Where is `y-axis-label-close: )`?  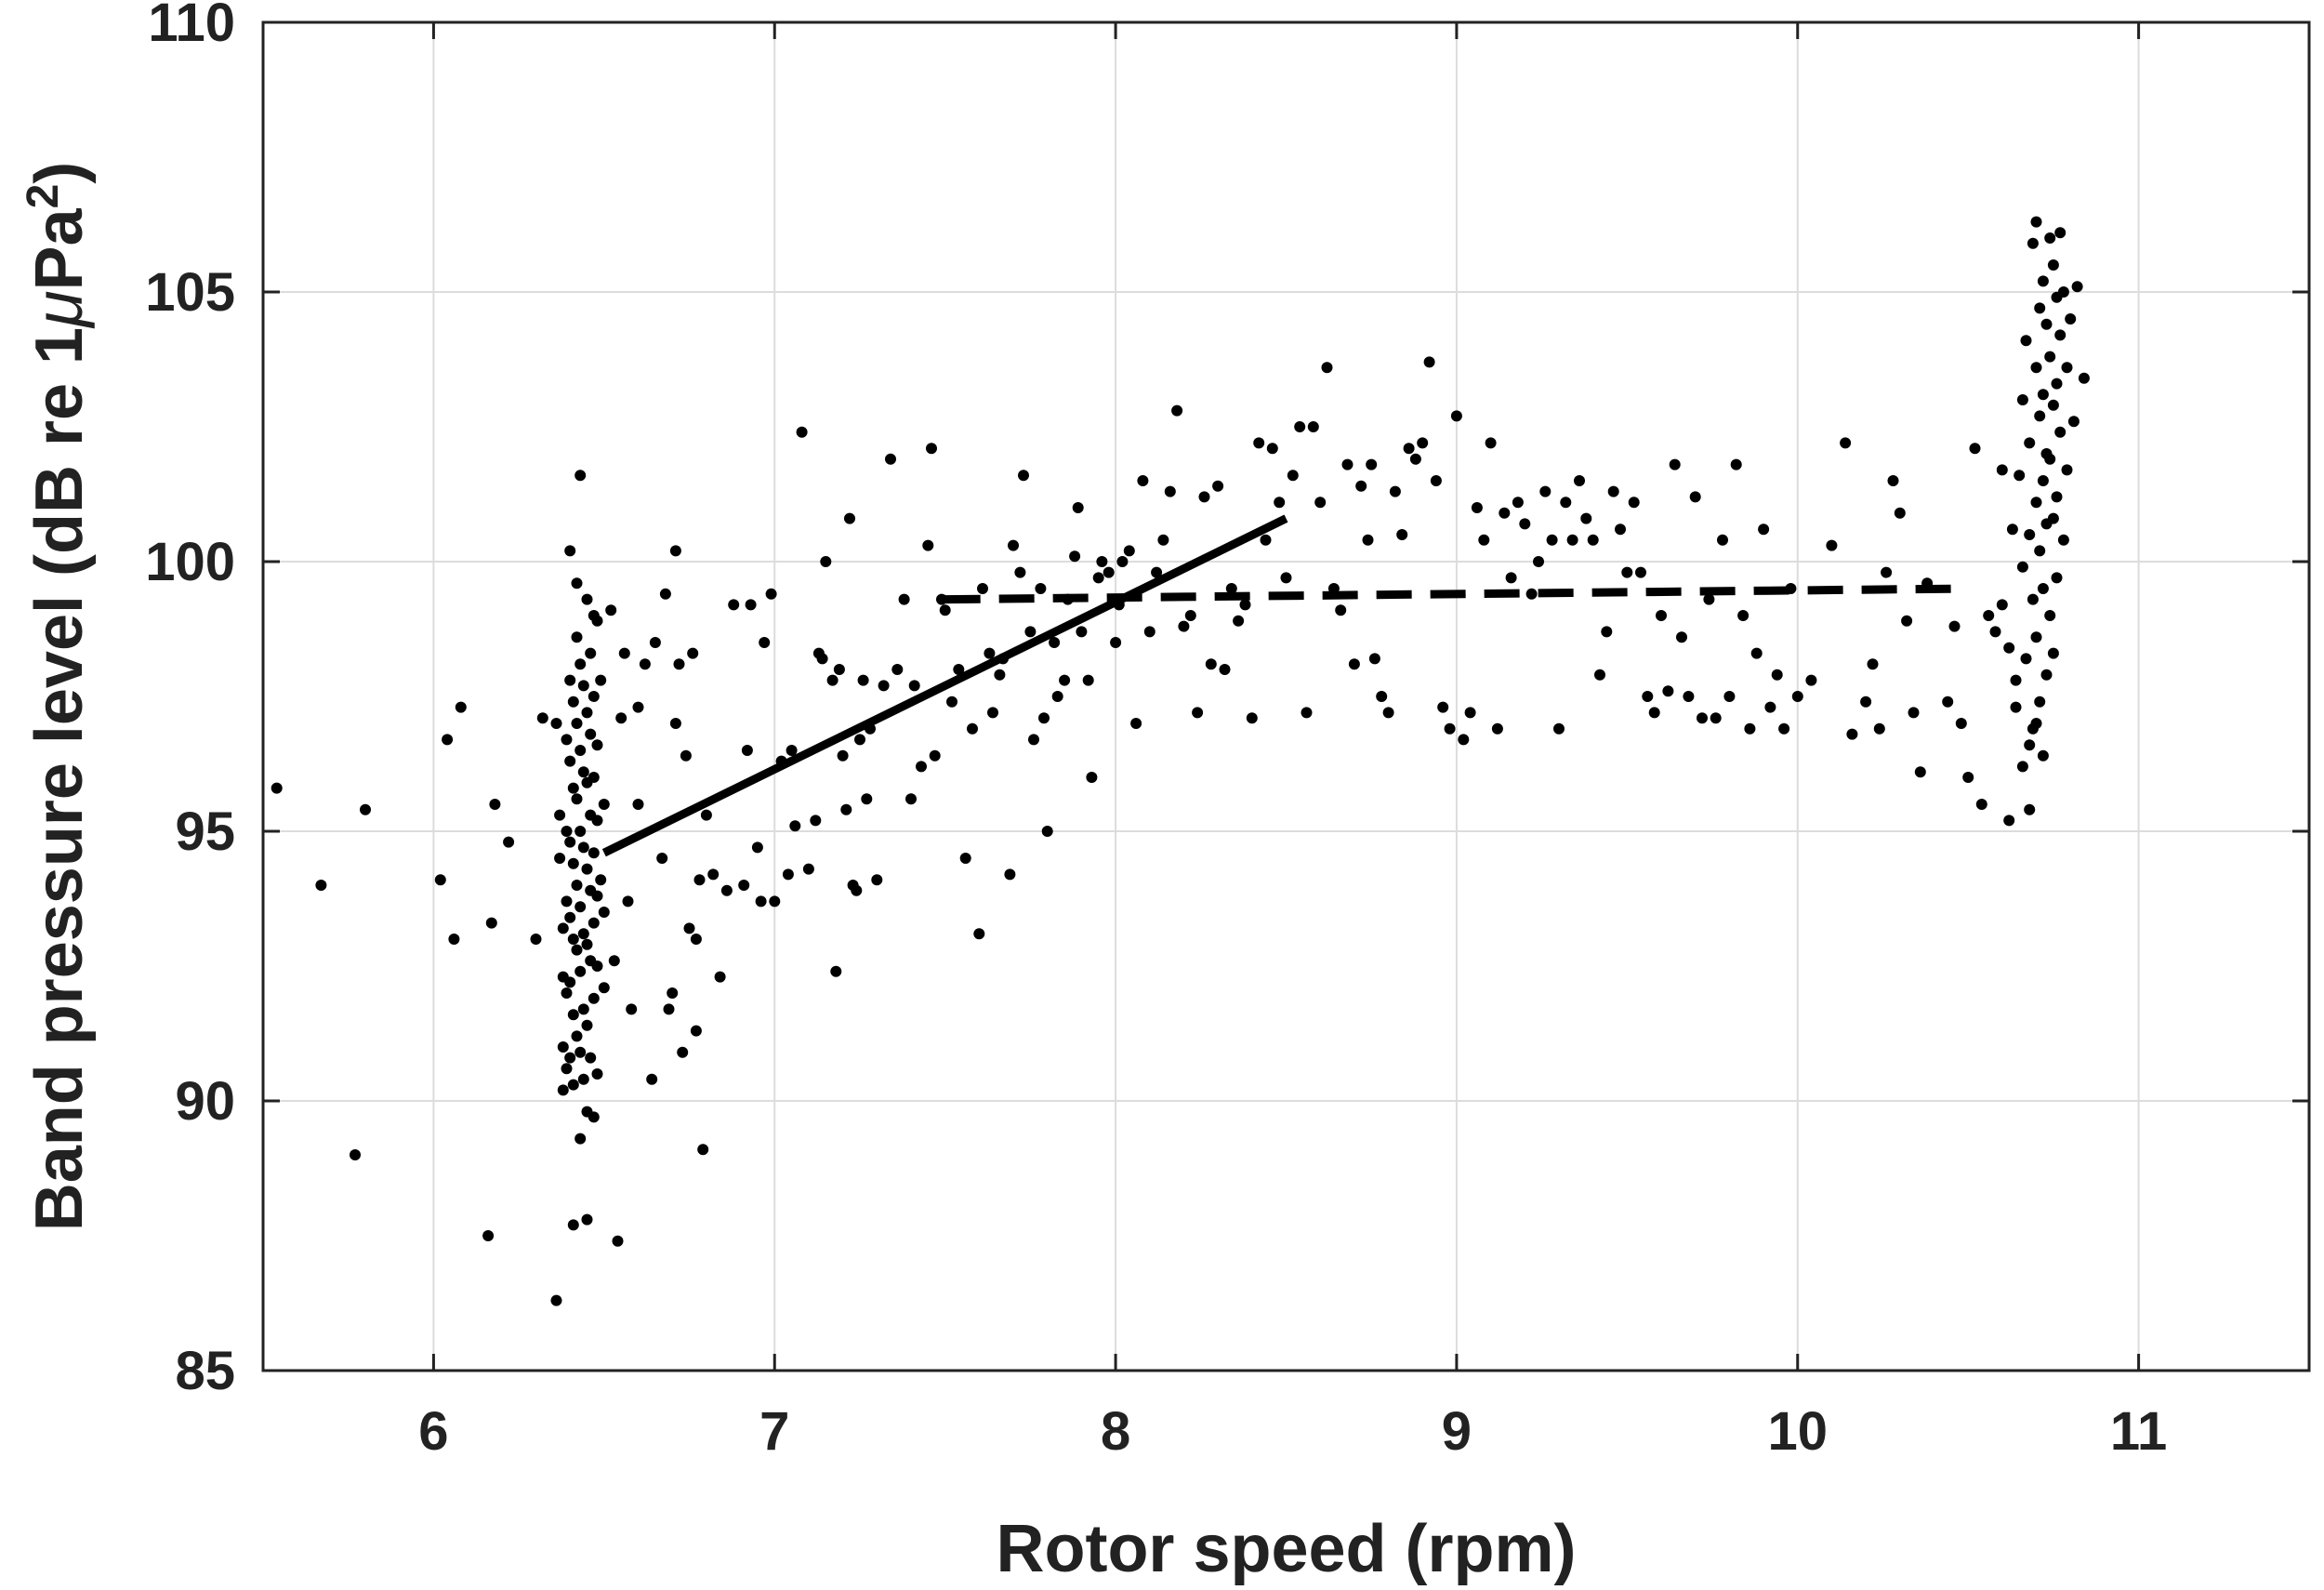
y-axis-label-close: ) is located at coordinates (59, 173).